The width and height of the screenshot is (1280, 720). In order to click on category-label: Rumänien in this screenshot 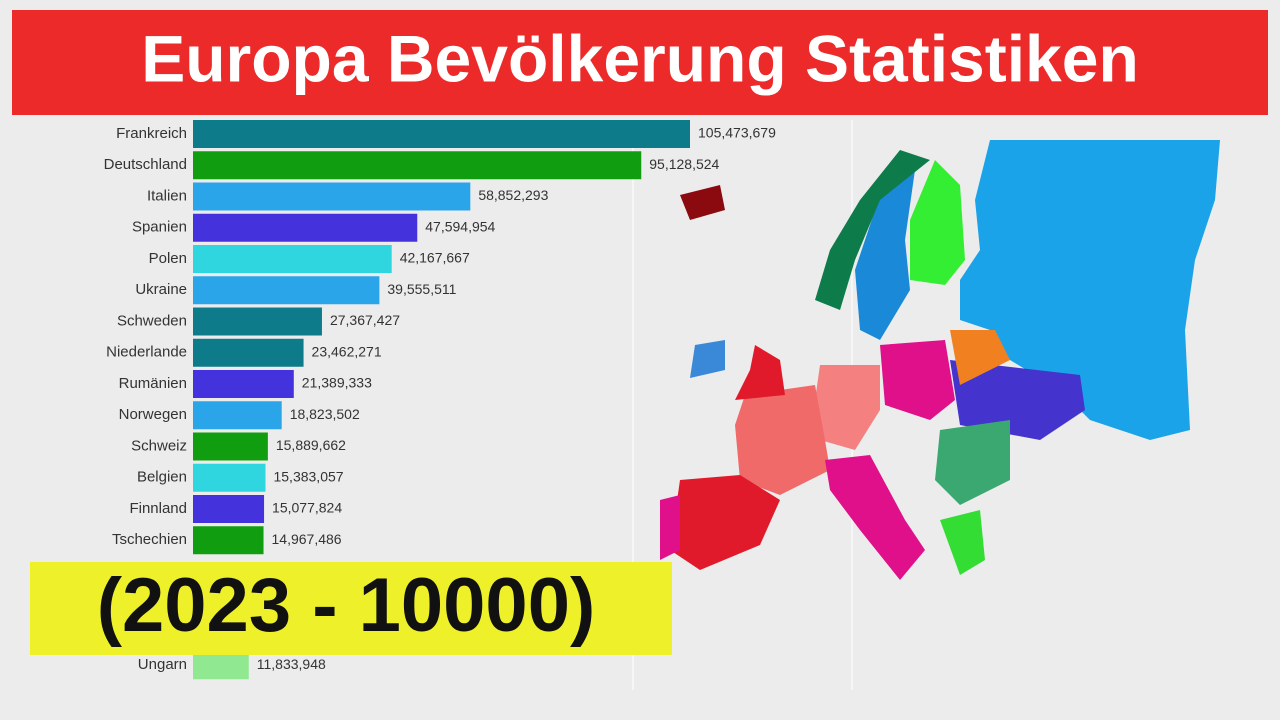, I will do `click(153, 383)`.